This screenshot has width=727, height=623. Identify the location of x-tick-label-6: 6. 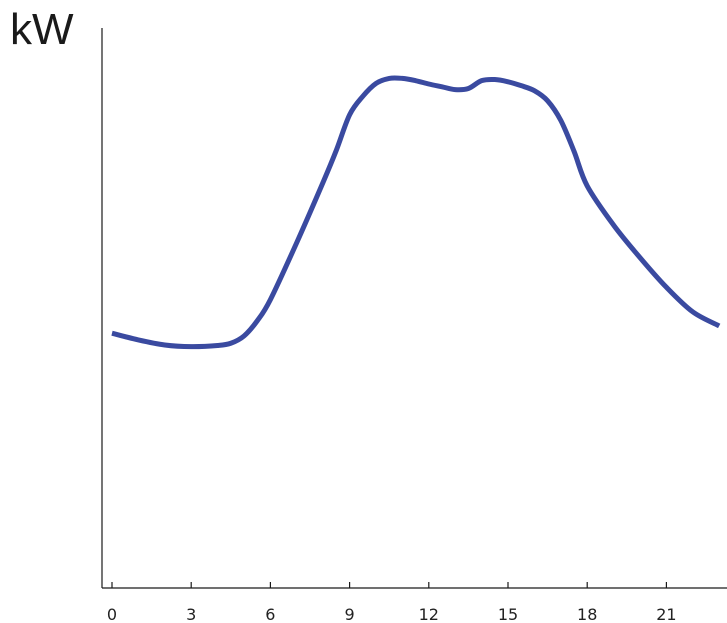
(270, 614).